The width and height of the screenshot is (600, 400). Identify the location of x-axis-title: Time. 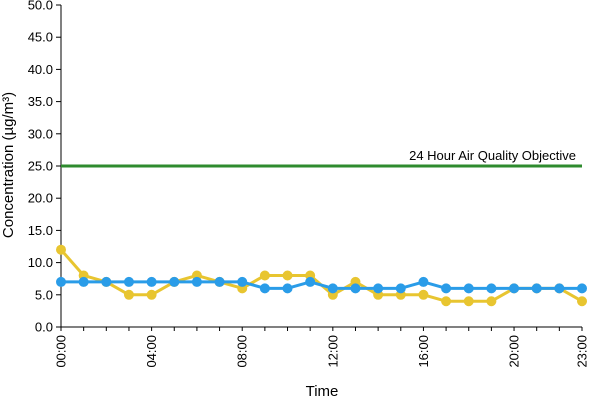
(322, 391).